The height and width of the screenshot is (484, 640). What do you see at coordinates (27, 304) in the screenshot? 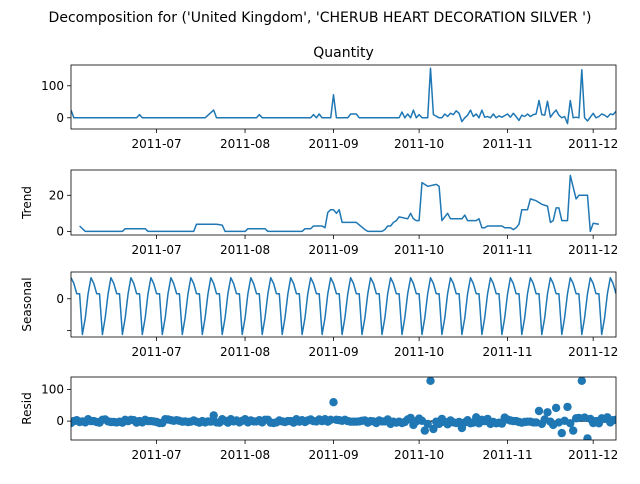
I see `y-axis-label: Seasonal` at bounding box center [27, 304].